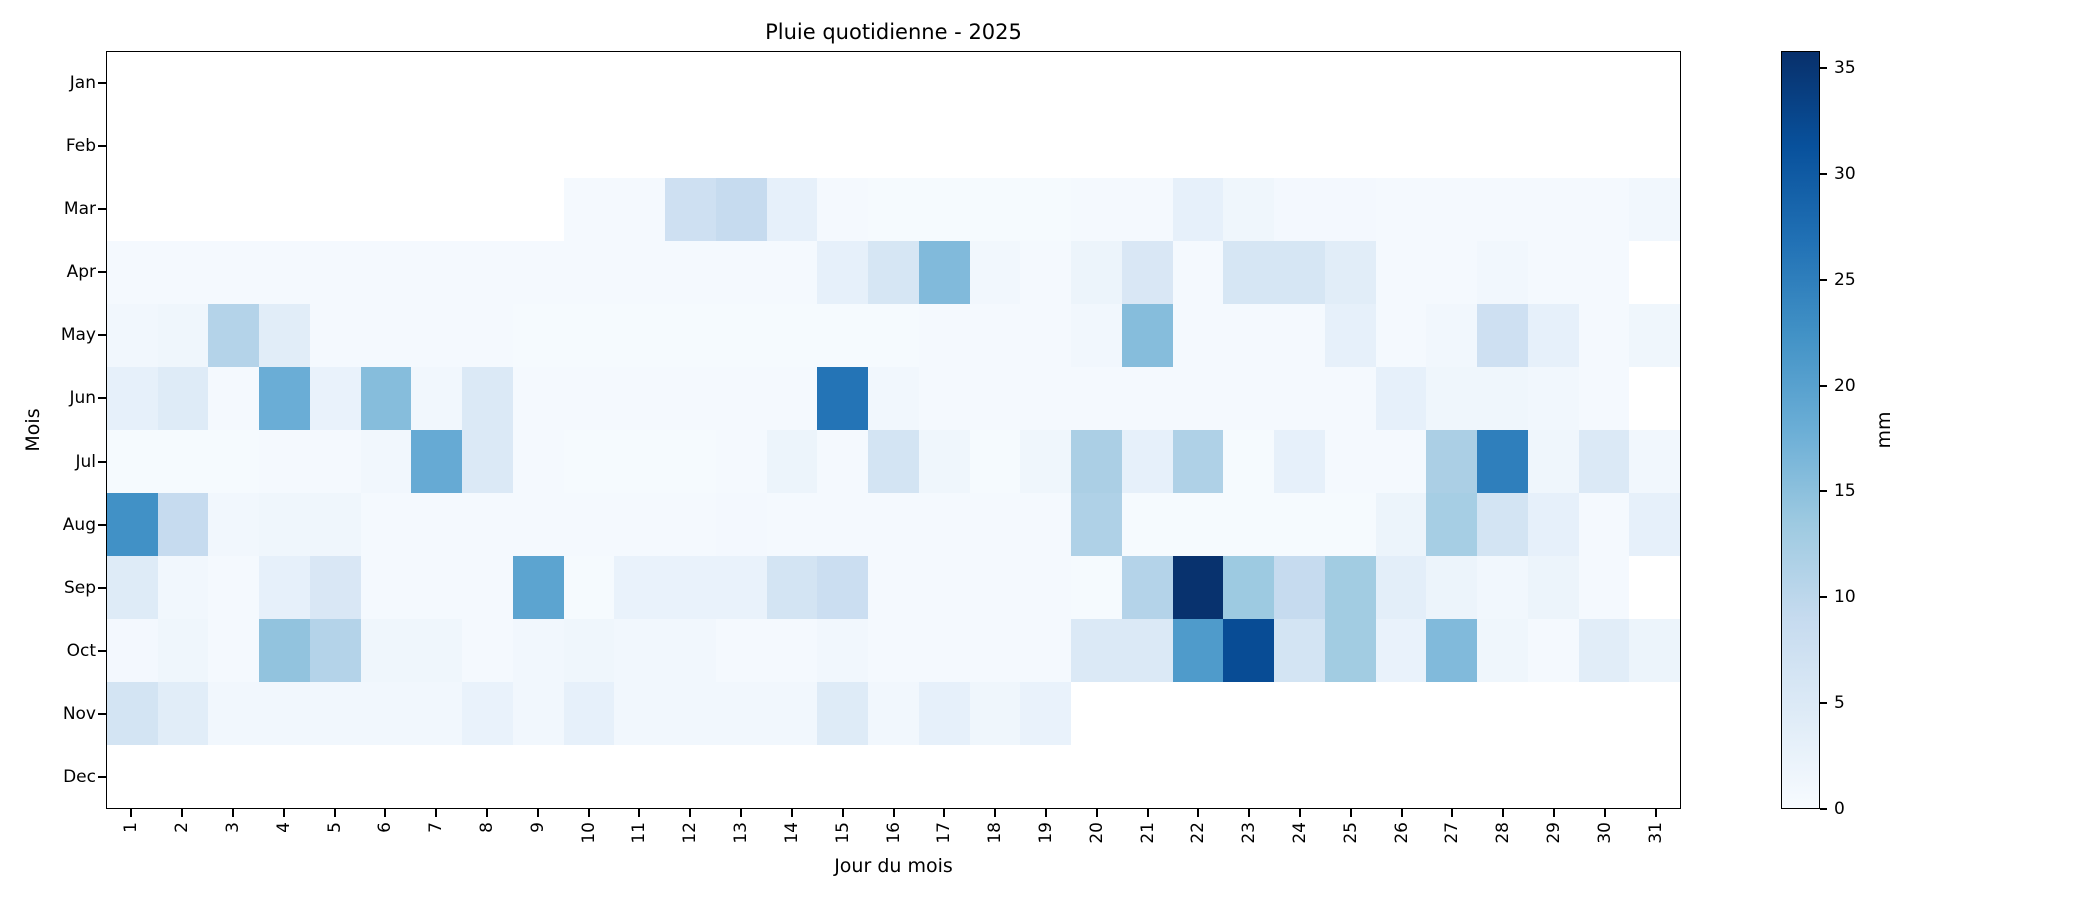 The width and height of the screenshot is (2100, 900). I want to click on x-axis-title: Jour du mois, so click(893, 866).